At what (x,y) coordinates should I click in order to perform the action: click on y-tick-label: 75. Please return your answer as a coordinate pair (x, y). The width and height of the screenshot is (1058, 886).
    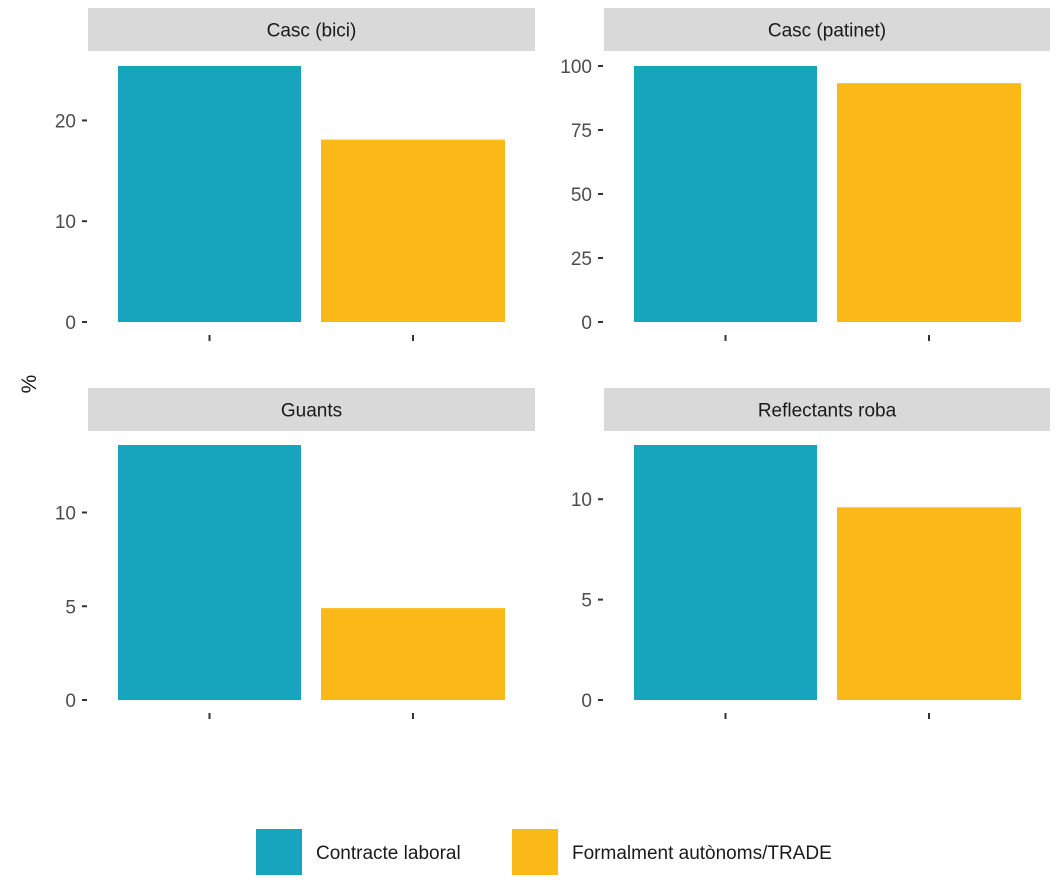
    Looking at the image, I should click on (581, 131).